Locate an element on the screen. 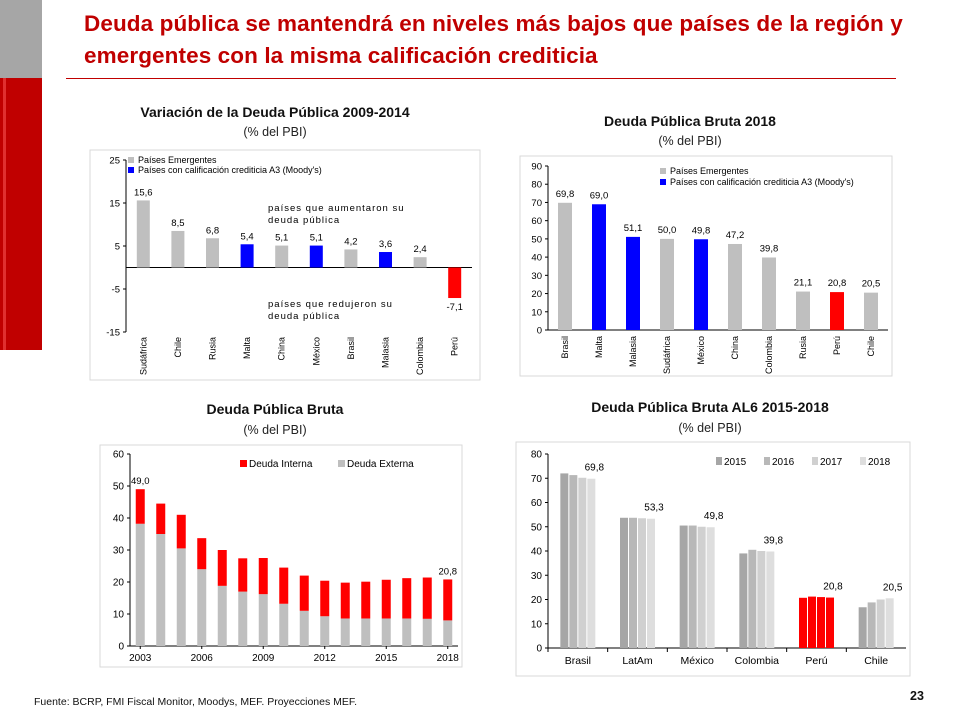 The width and height of the screenshot is (960, 720). chart3-ytick-label: 0 is located at coordinates (121, 647).